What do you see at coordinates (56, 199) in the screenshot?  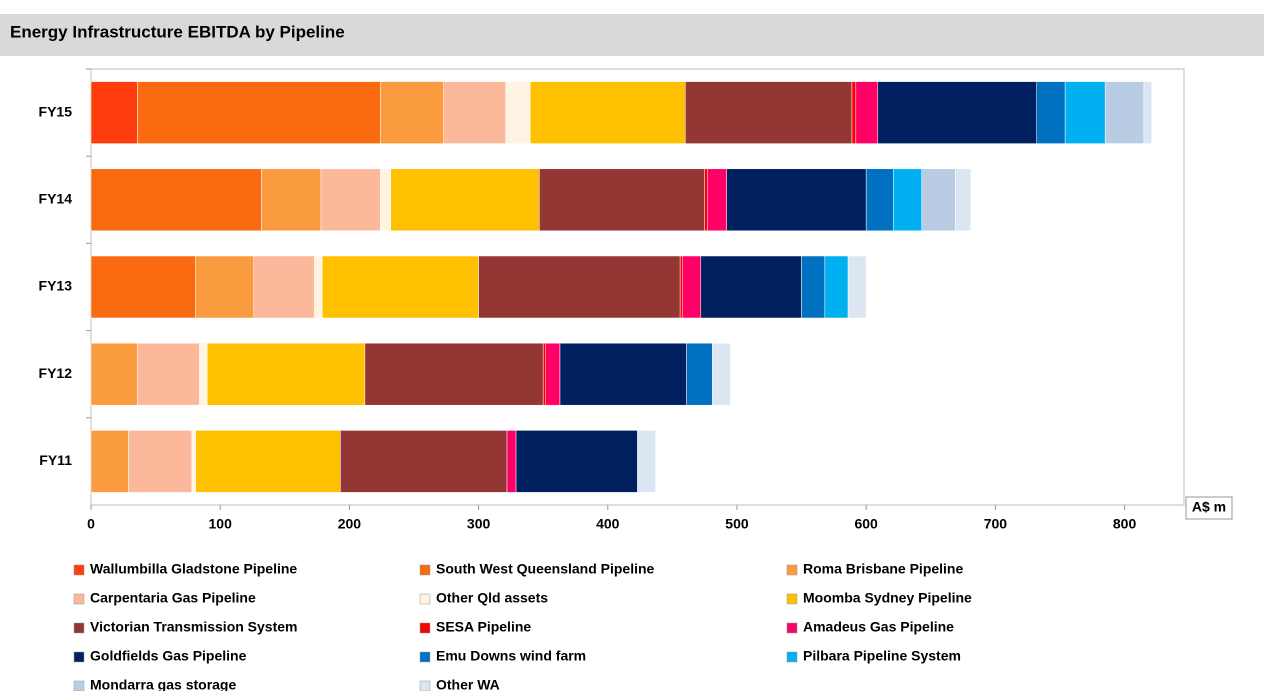 I see `y-tick-label: FY14` at bounding box center [56, 199].